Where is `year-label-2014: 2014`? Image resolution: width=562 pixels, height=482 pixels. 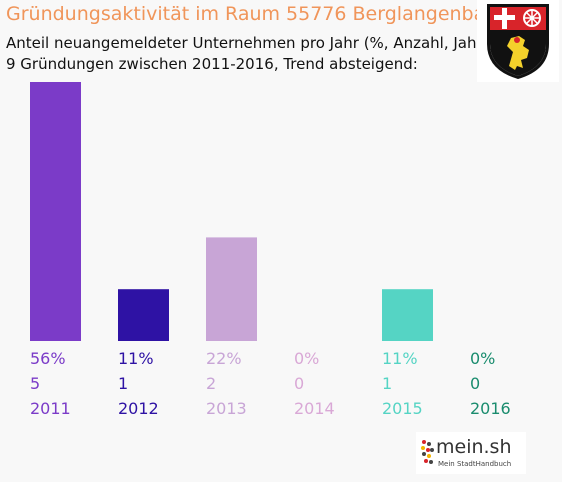
year-label-2014: 2014 is located at coordinates (314, 408).